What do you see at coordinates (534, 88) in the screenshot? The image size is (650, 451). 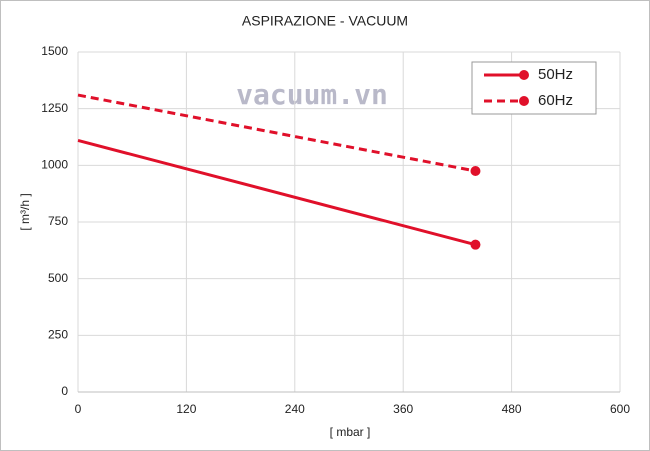 I see `legend-box` at bounding box center [534, 88].